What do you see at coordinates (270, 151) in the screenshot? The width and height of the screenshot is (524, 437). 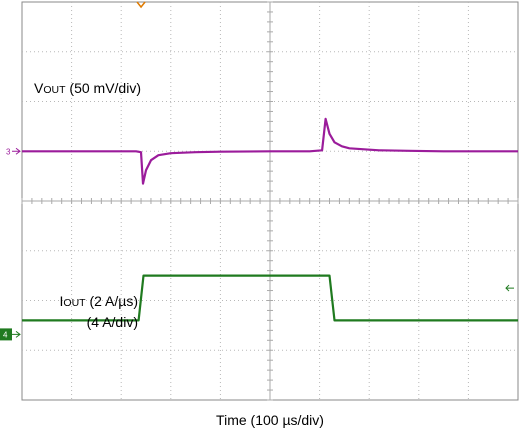 I see `trace-vout` at bounding box center [270, 151].